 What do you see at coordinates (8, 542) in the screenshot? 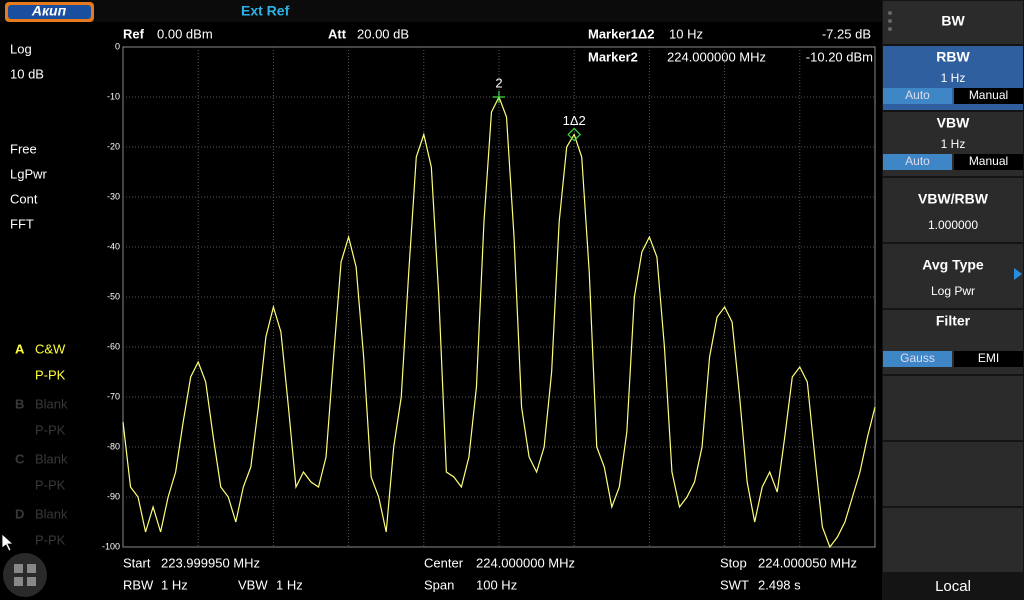
I see `cursor` at bounding box center [8, 542].